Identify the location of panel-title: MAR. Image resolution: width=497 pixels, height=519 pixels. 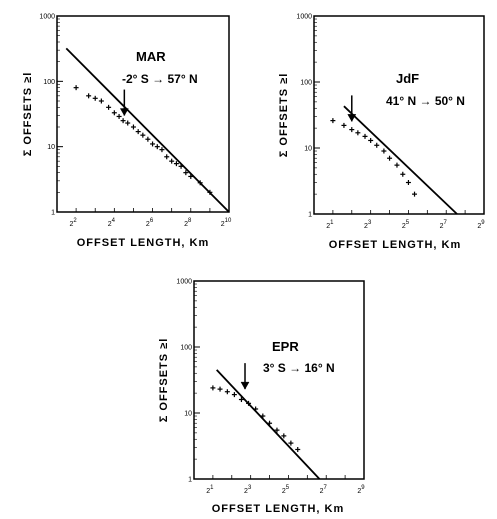
(151, 56).